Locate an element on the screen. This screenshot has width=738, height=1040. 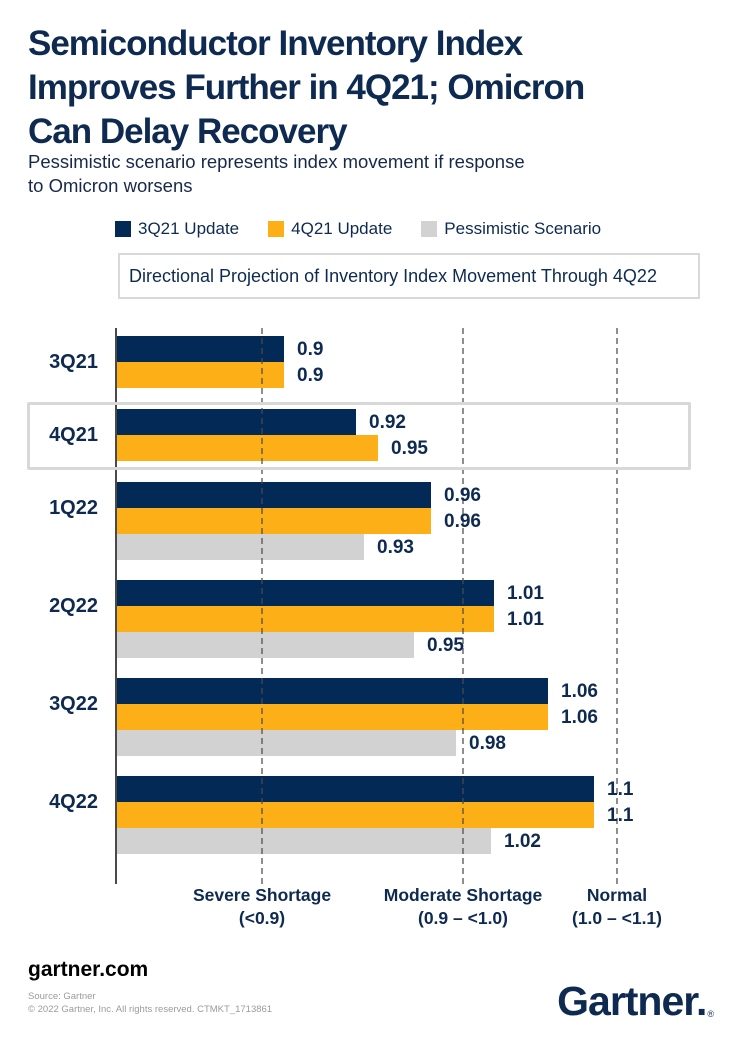
page-title-line: Semiconductor Inventory Index is located at coordinates (275, 43).